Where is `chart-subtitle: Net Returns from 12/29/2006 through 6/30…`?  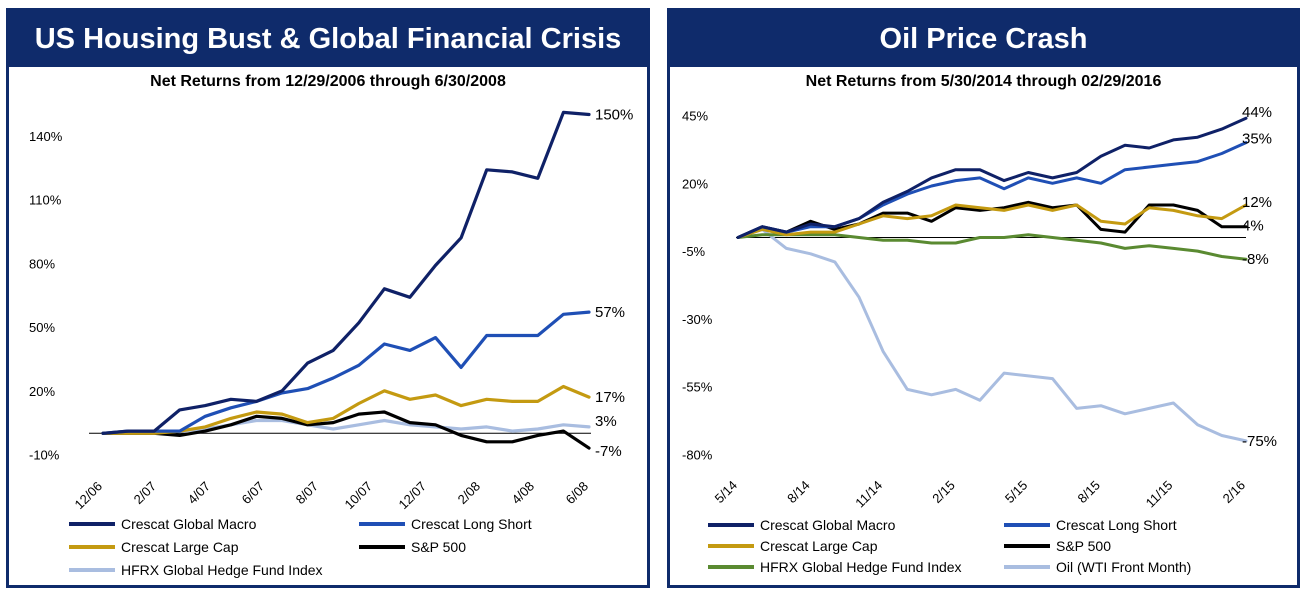 chart-subtitle: Net Returns from 12/29/2006 through 6/30… is located at coordinates (328, 81).